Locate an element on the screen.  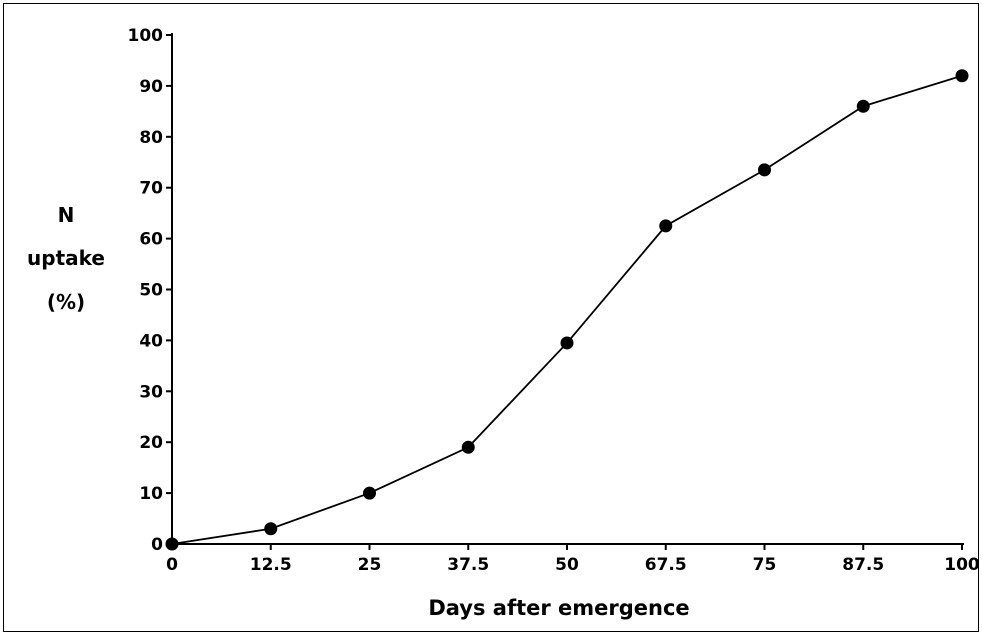
y-tick-label: 40 is located at coordinates (151, 341).